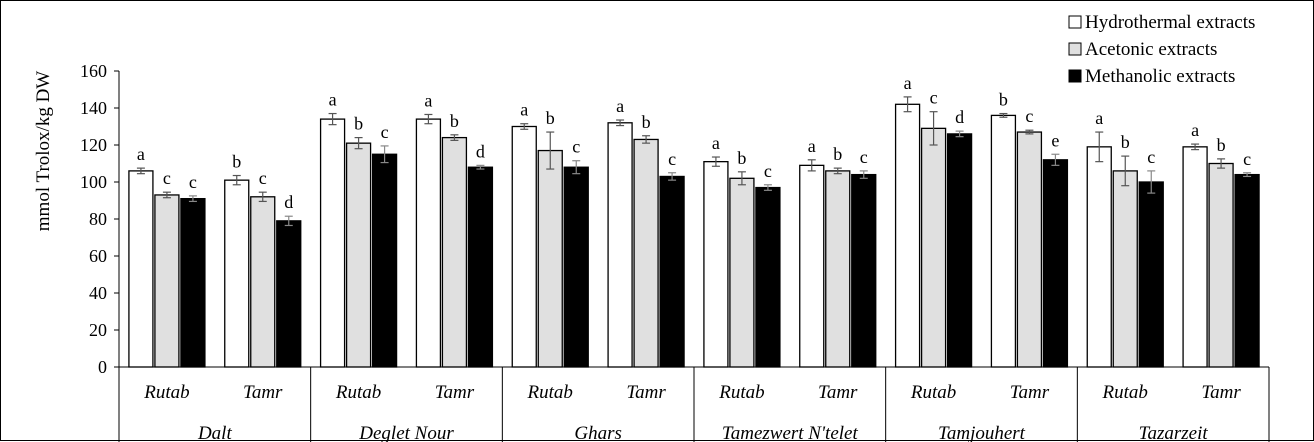 This screenshot has width=1314, height=442. What do you see at coordinates (98, 330) in the screenshot?
I see `y-tick-label: 20` at bounding box center [98, 330].